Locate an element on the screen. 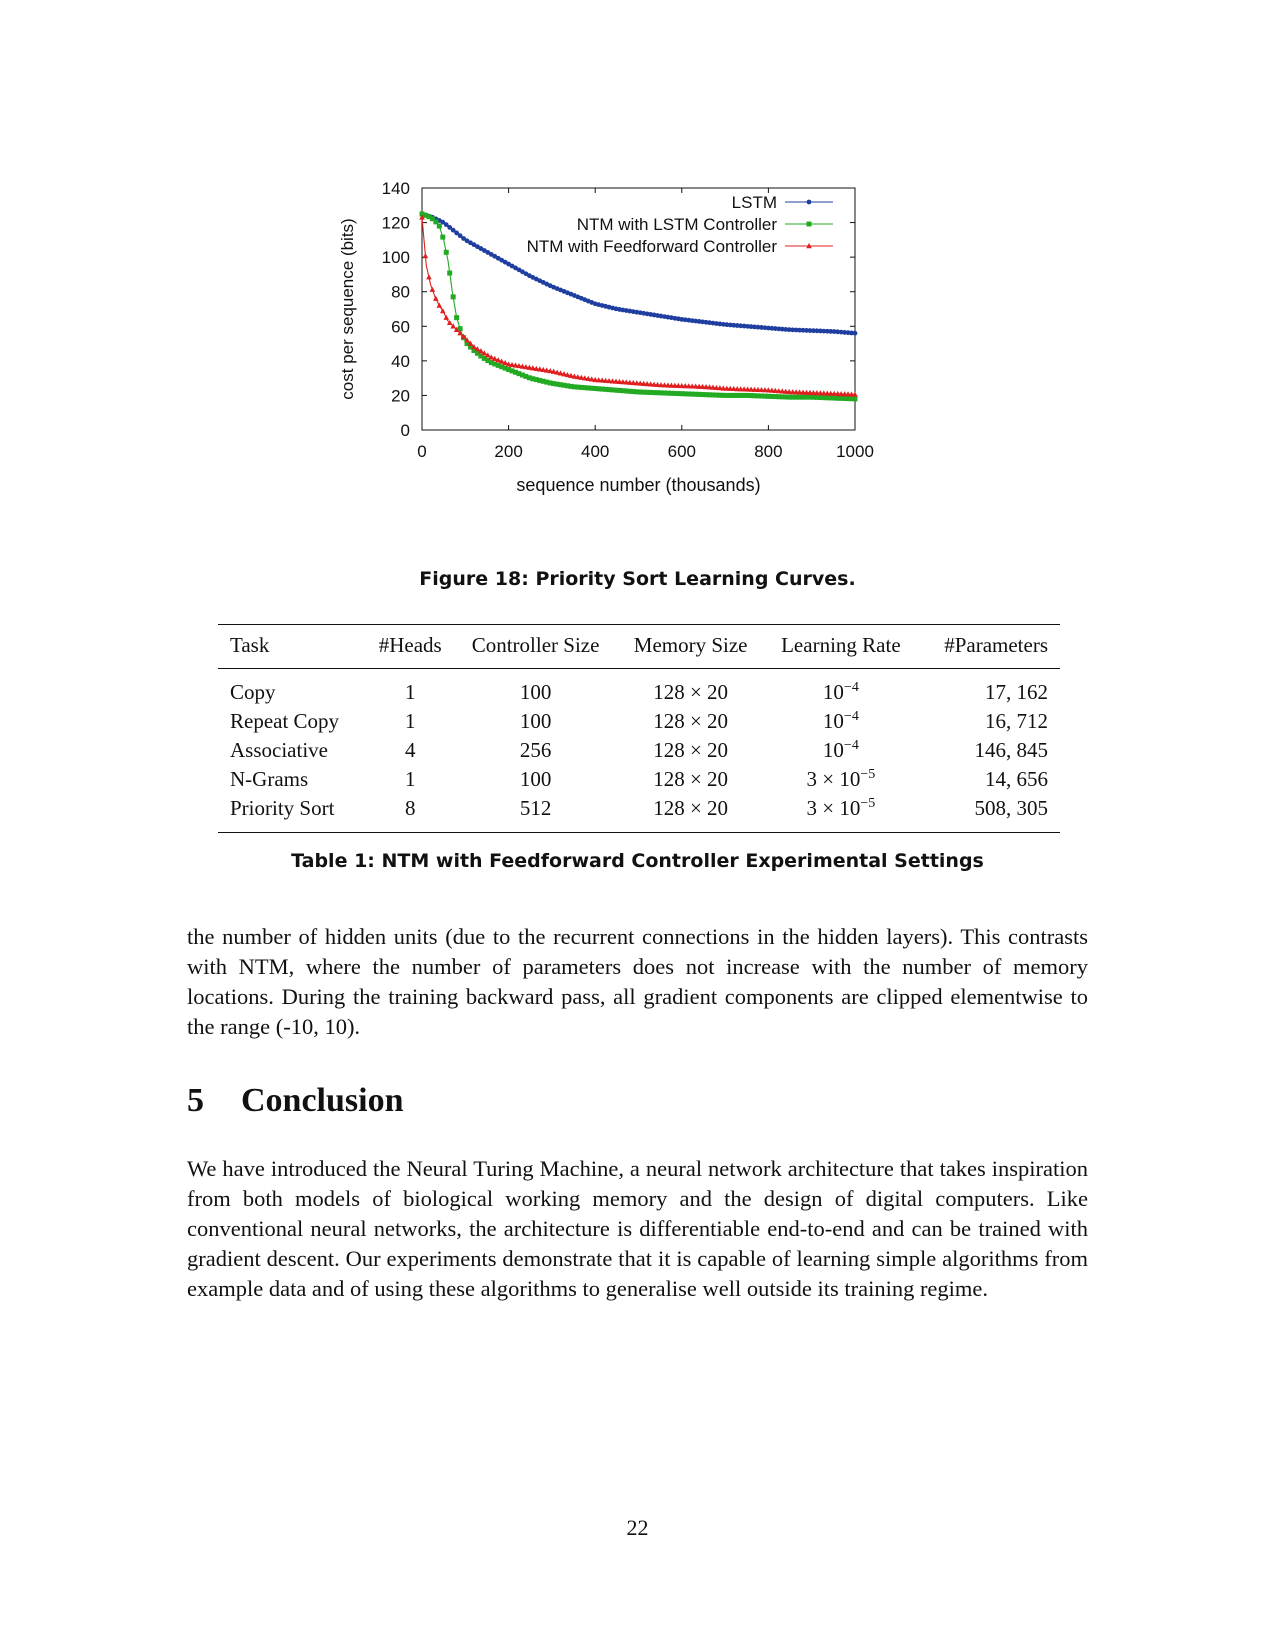  cell-controller-size: 512 is located at coordinates (535, 808).